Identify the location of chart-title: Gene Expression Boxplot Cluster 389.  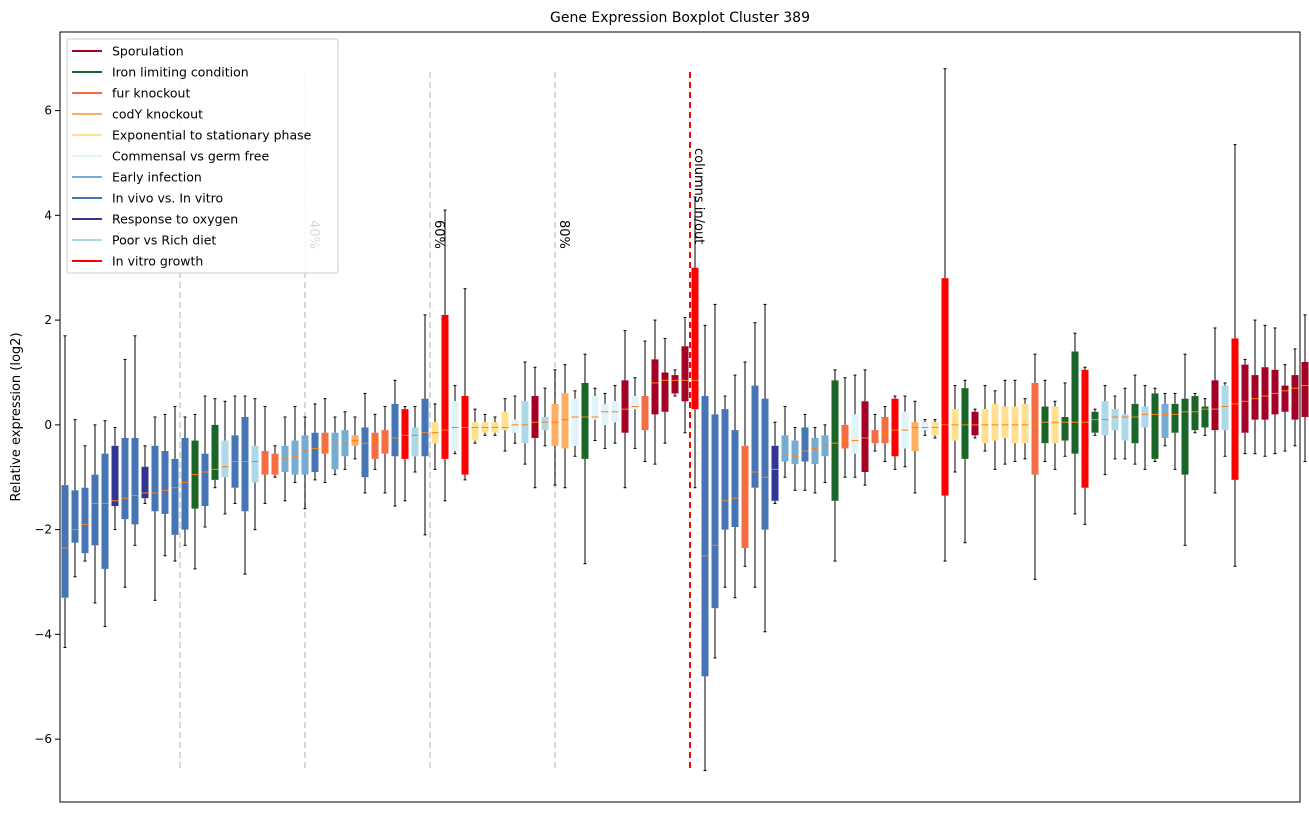
(680, 18).